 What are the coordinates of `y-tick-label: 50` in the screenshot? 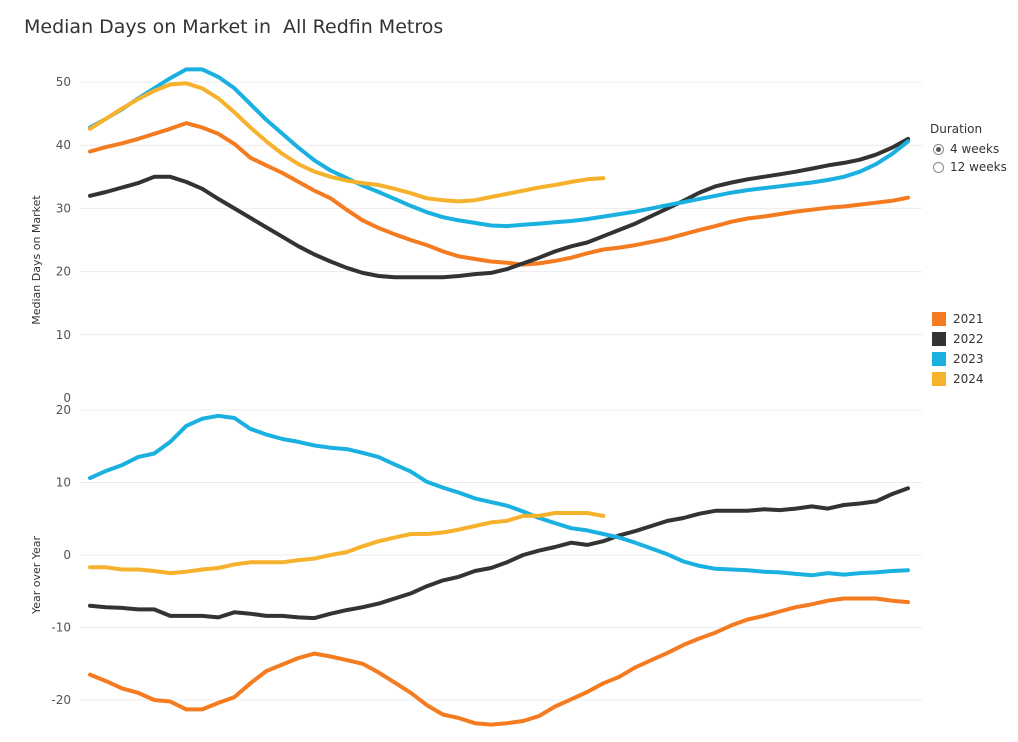 It's located at (63, 82).